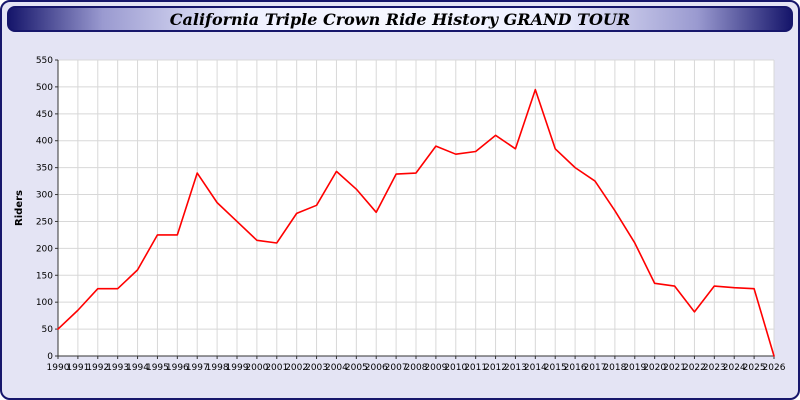 Image resolution: width=800 pixels, height=400 pixels. What do you see at coordinates (237, 368) in the screenshot?
I see `svg-text: 1999` at bounding box center [237, 368].